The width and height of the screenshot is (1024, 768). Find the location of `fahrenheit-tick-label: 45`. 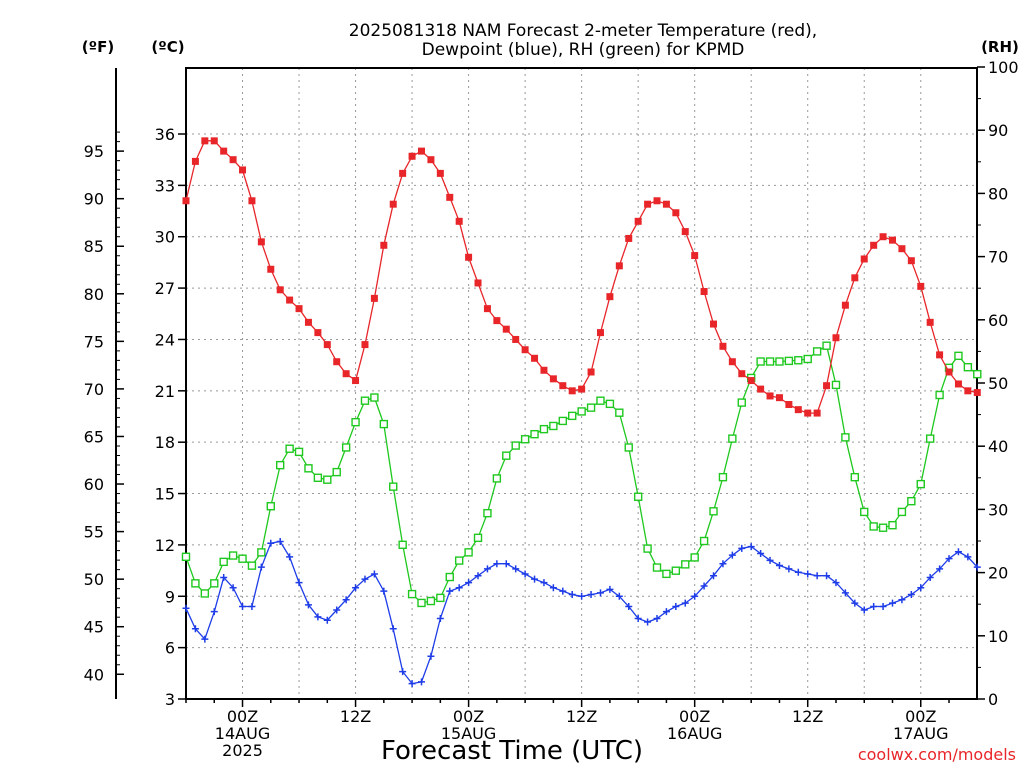

fahrenheit-tick-label: 45 is located at coordinates (94, 627).